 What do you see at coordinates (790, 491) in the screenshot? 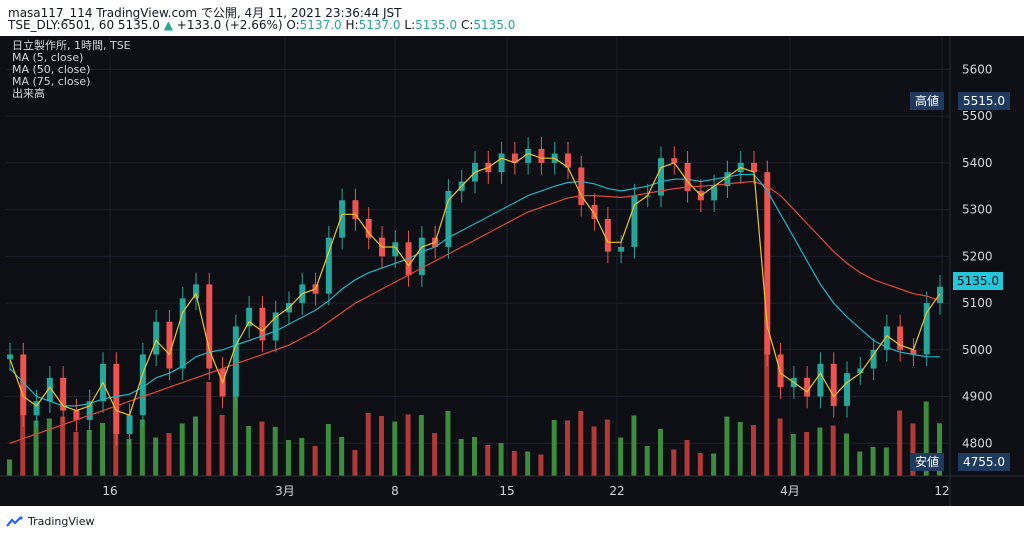
I see `x-tick-label: 4月` at bounding box center [790, 491].